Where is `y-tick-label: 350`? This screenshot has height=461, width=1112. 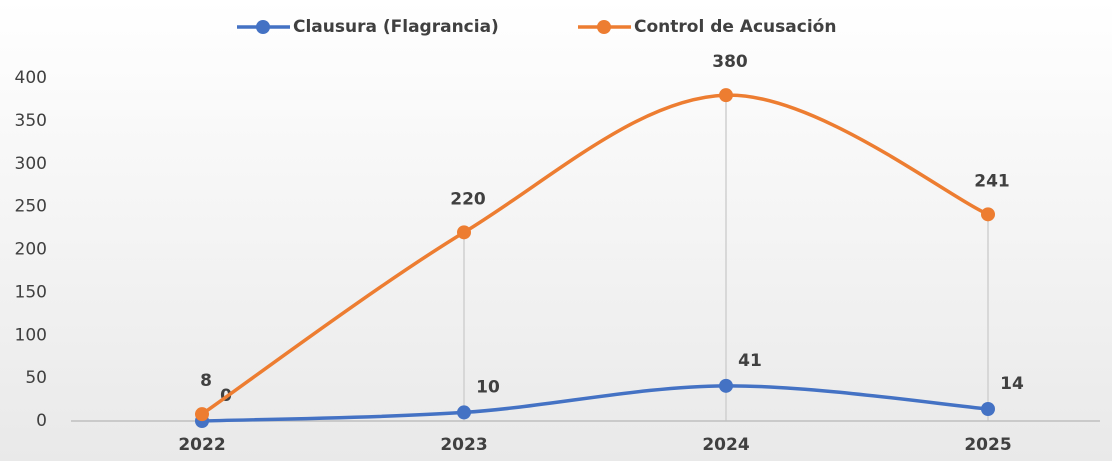
y-tick-label: 350 is located at coordinates (31, 121).